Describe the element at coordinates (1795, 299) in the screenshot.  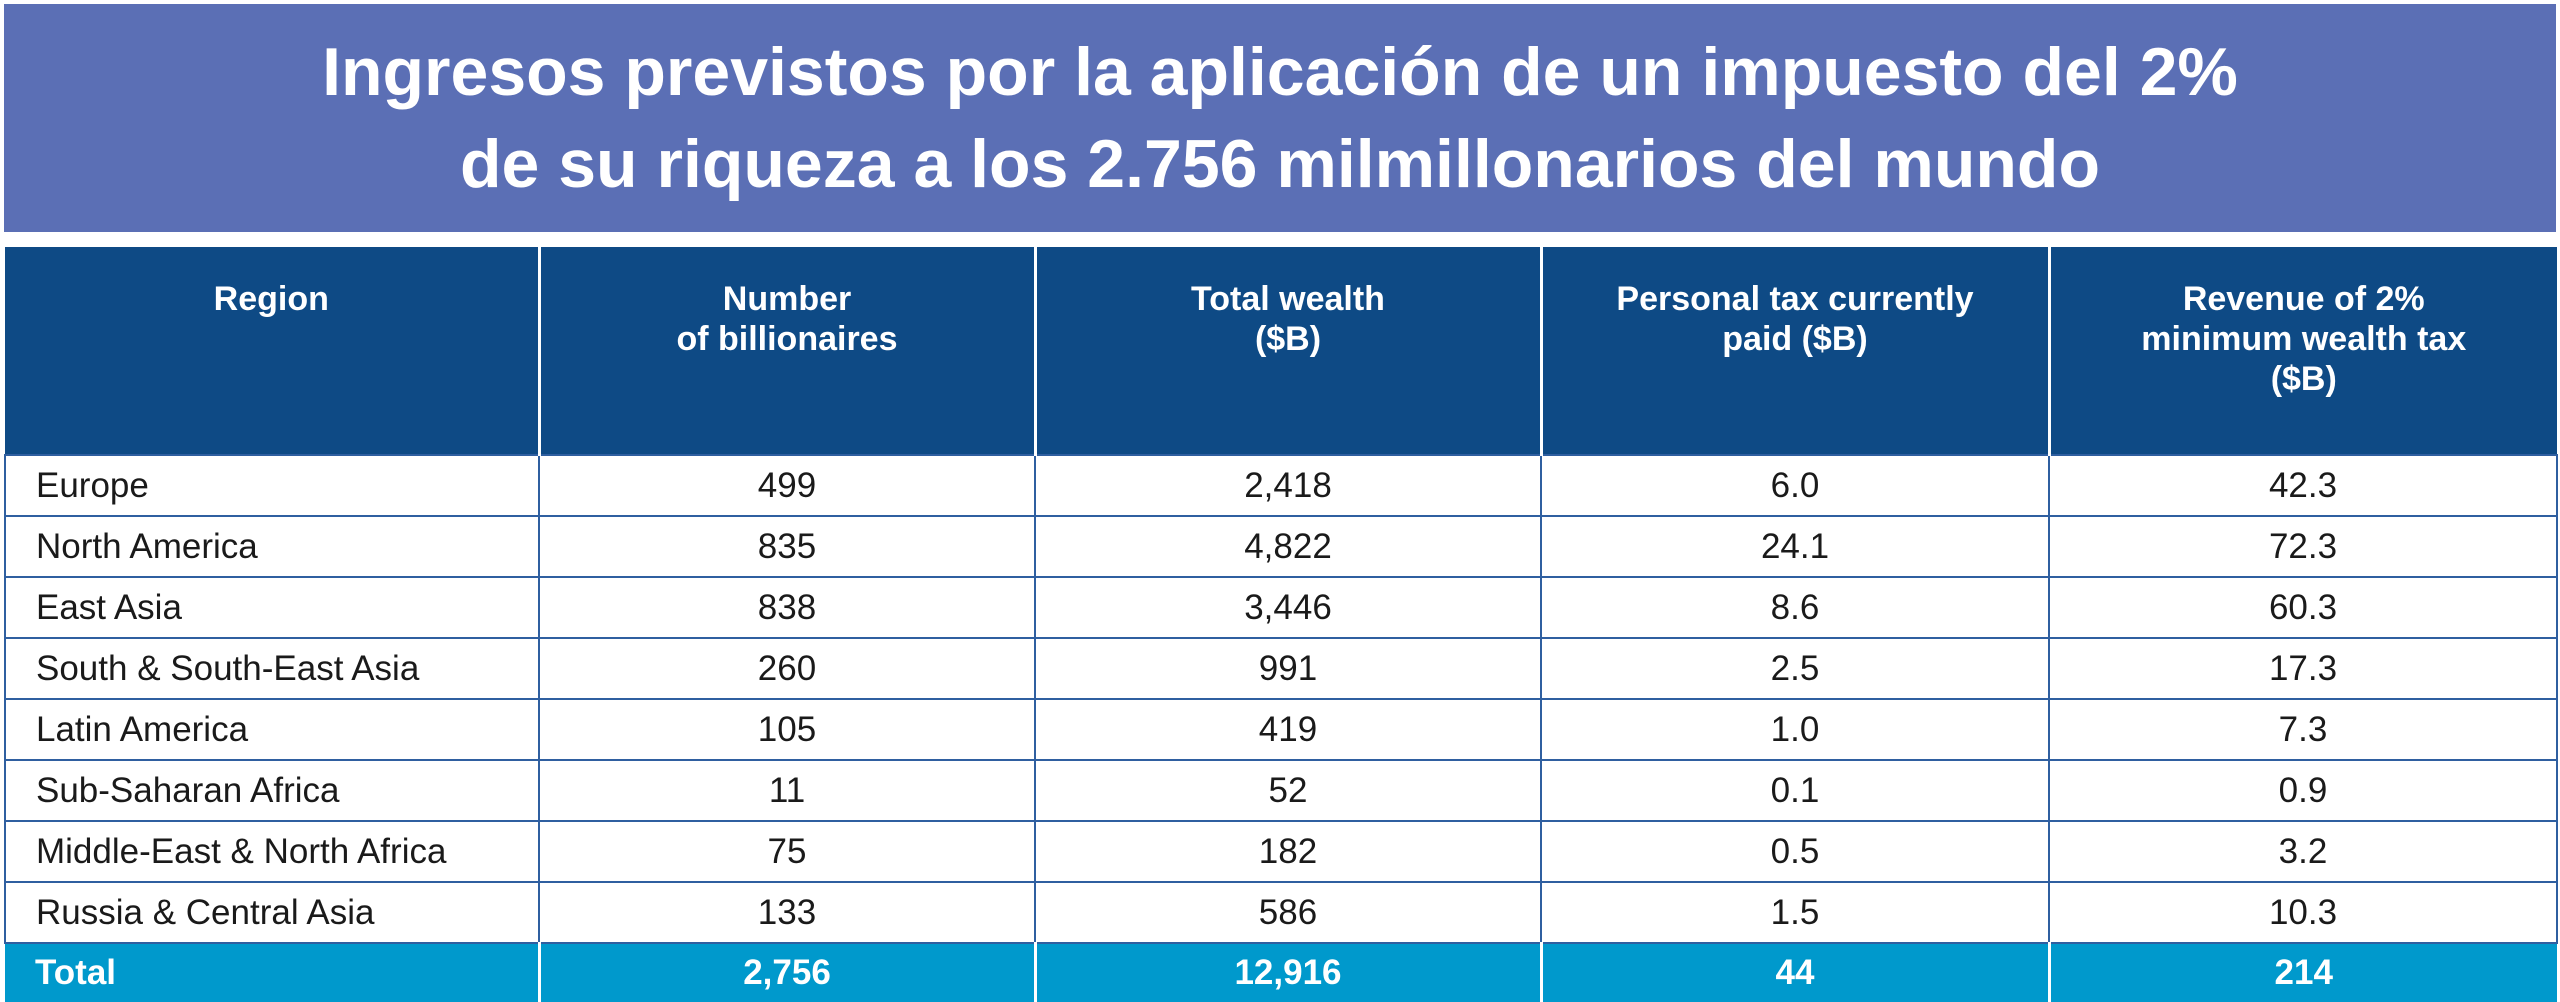
I see `header-tax-line-1: Personal tax currently` at that location.